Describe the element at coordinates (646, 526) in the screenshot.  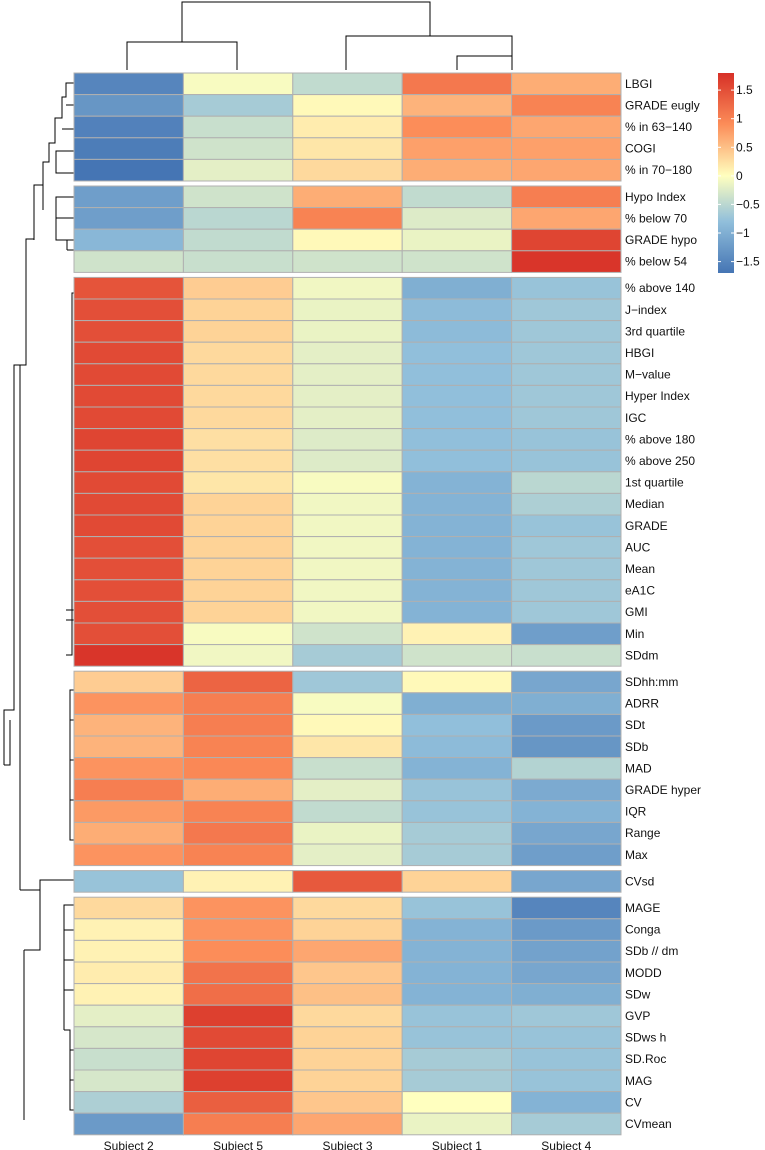
I see `row-label-grade: GRADE` at that location.